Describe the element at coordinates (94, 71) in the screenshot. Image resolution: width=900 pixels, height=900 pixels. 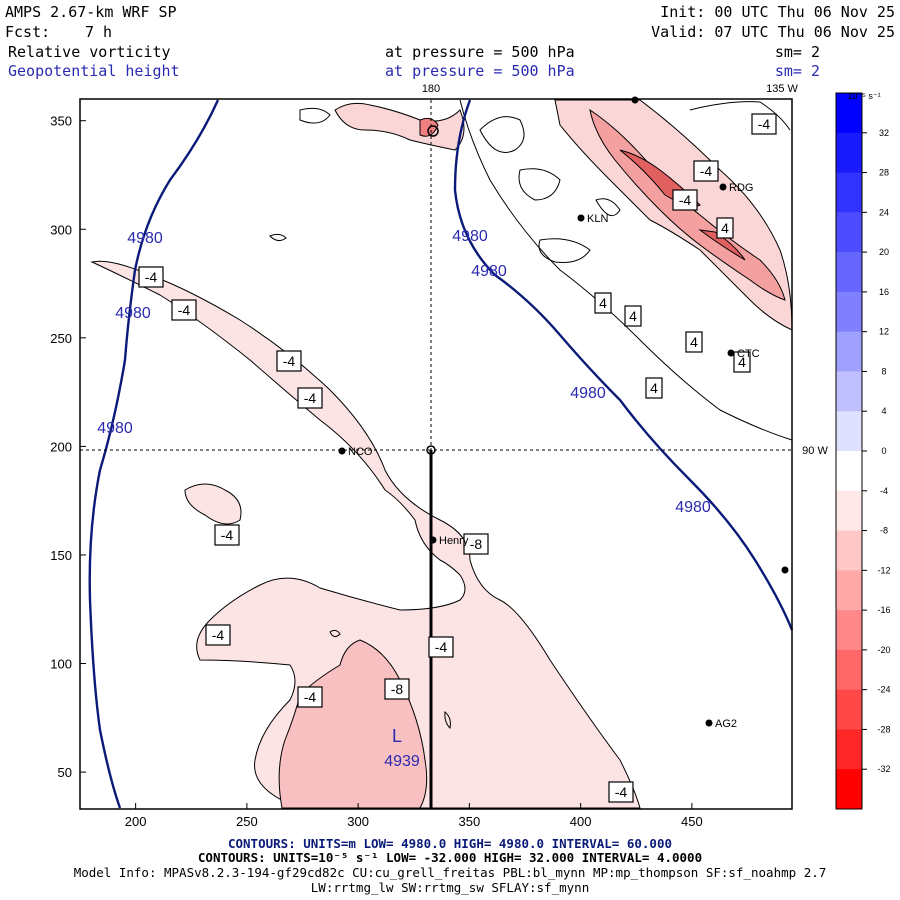
I see `field2-name: Geopotential height` at that location.